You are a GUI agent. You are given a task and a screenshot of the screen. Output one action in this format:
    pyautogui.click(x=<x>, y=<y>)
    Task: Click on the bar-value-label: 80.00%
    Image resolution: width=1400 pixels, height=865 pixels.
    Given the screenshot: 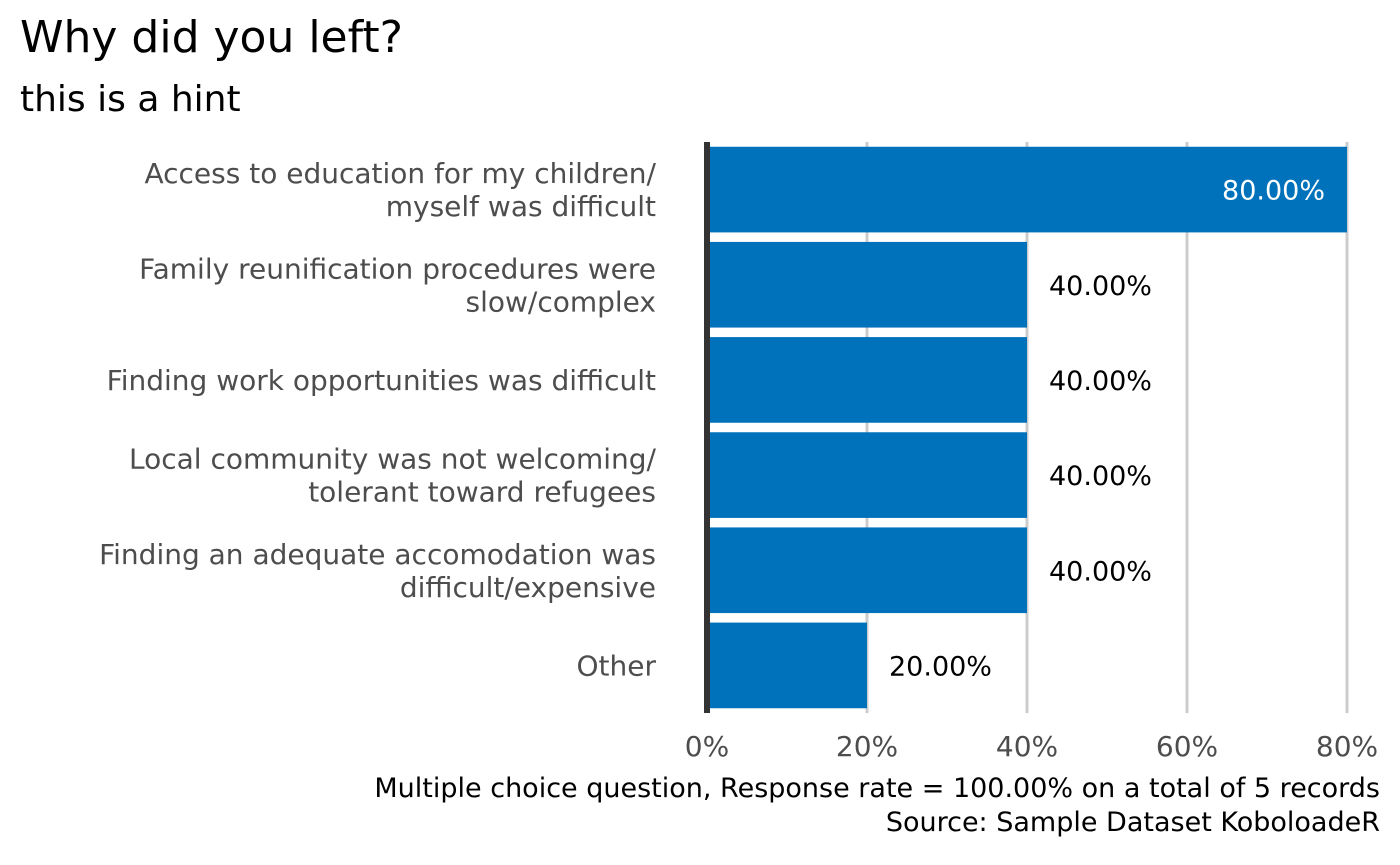 What is the action you would take?
    pyautogui.click(x=1273, y=191)
    